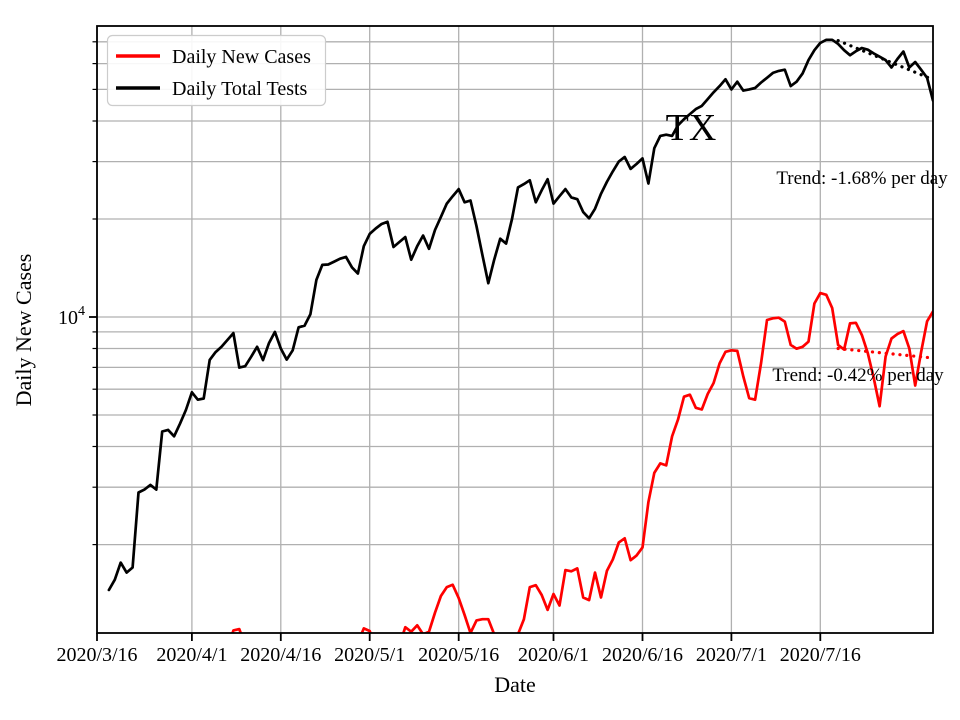 Image resolution: width=960 pixels, height=720 pixels. I want to click on x-tick-label: 2020/5/16, so click(458, 655).